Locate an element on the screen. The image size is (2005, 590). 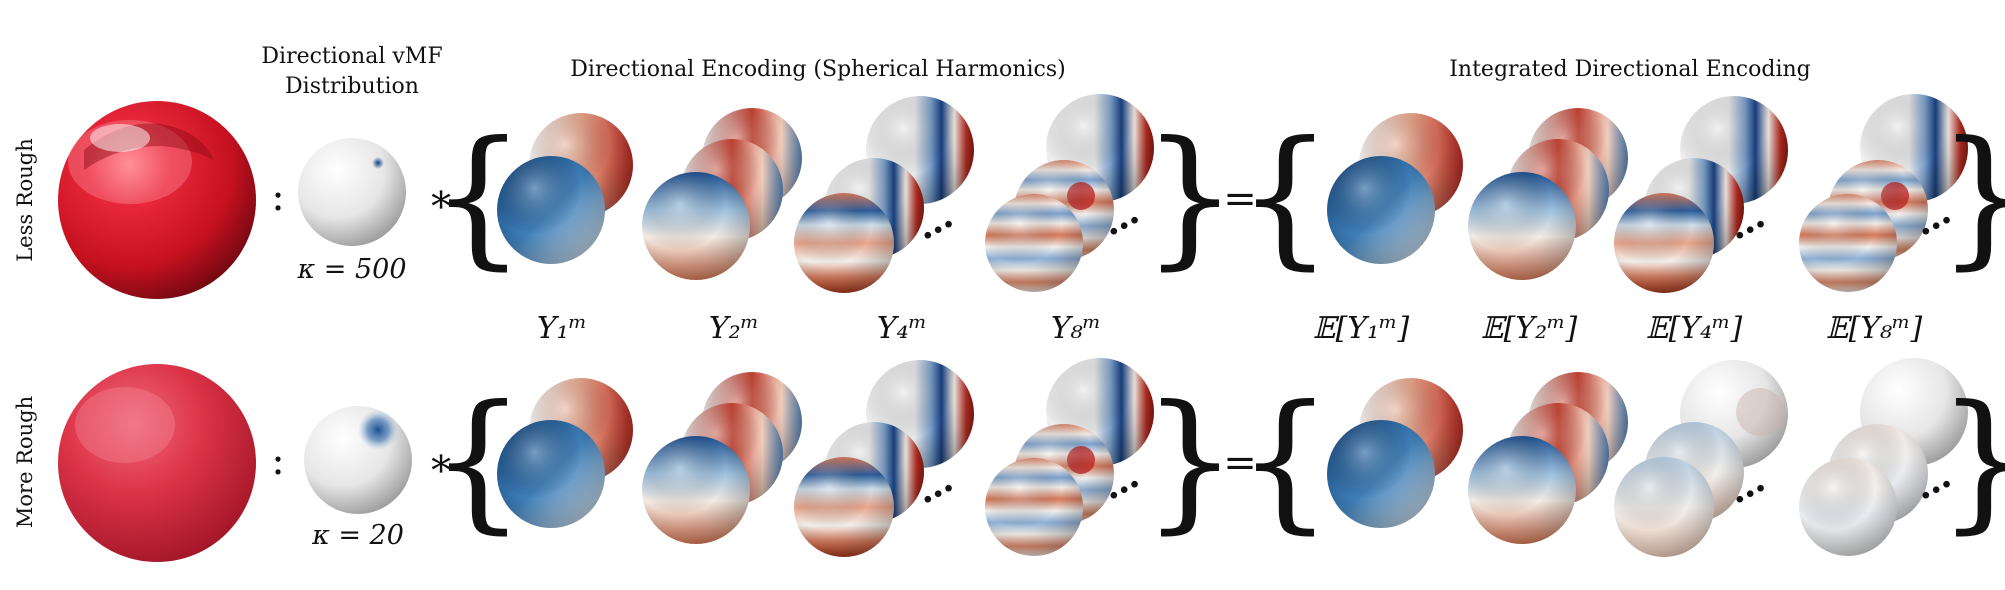
sh-group-row1-y2 is located at coordinates (722, 194).